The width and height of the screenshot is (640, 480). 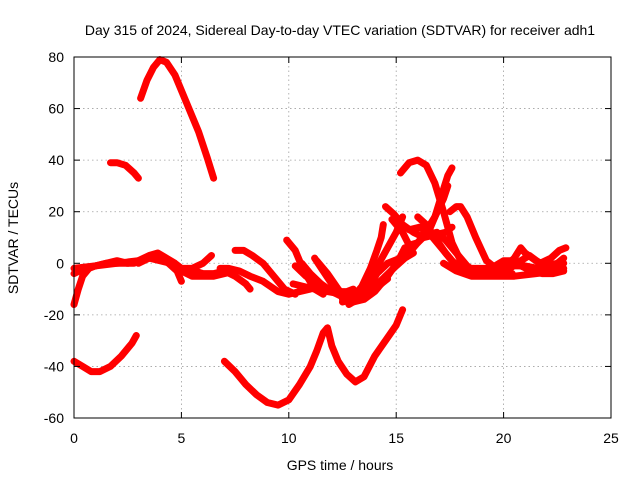 What do you see at coordinates (340, 465) in the screenshot?
I see `x-axis-label: GPS time / hours` at bounding box center [340, 465].